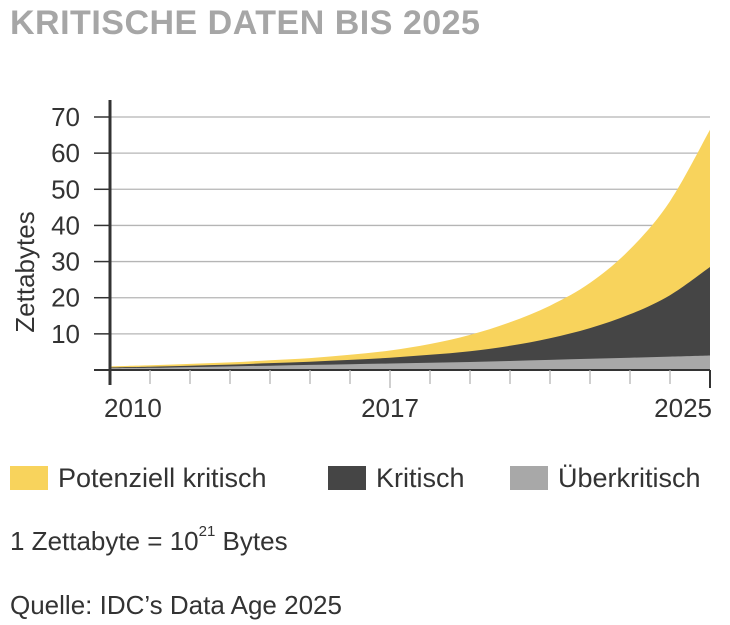 This screenshot has height=625, width=730. I want to click on legend-item-potenziell: Potenziell kritisch, so click(138, 478).